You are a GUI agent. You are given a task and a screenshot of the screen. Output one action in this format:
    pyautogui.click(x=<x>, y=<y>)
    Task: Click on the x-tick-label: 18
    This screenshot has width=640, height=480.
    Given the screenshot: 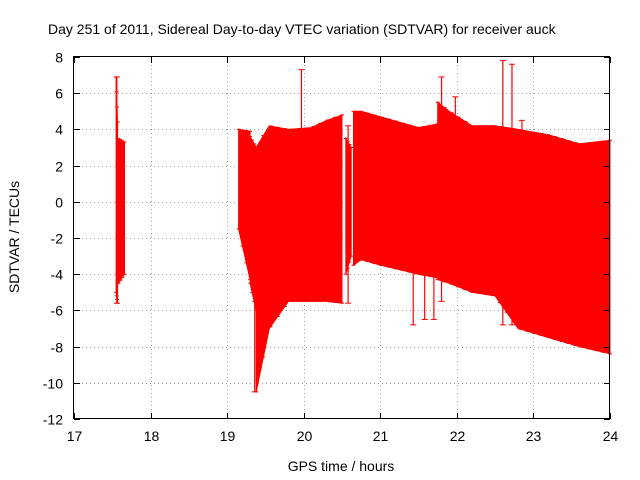 What is the action you would take?
    pyautogui.click(x=152, y=436)
    